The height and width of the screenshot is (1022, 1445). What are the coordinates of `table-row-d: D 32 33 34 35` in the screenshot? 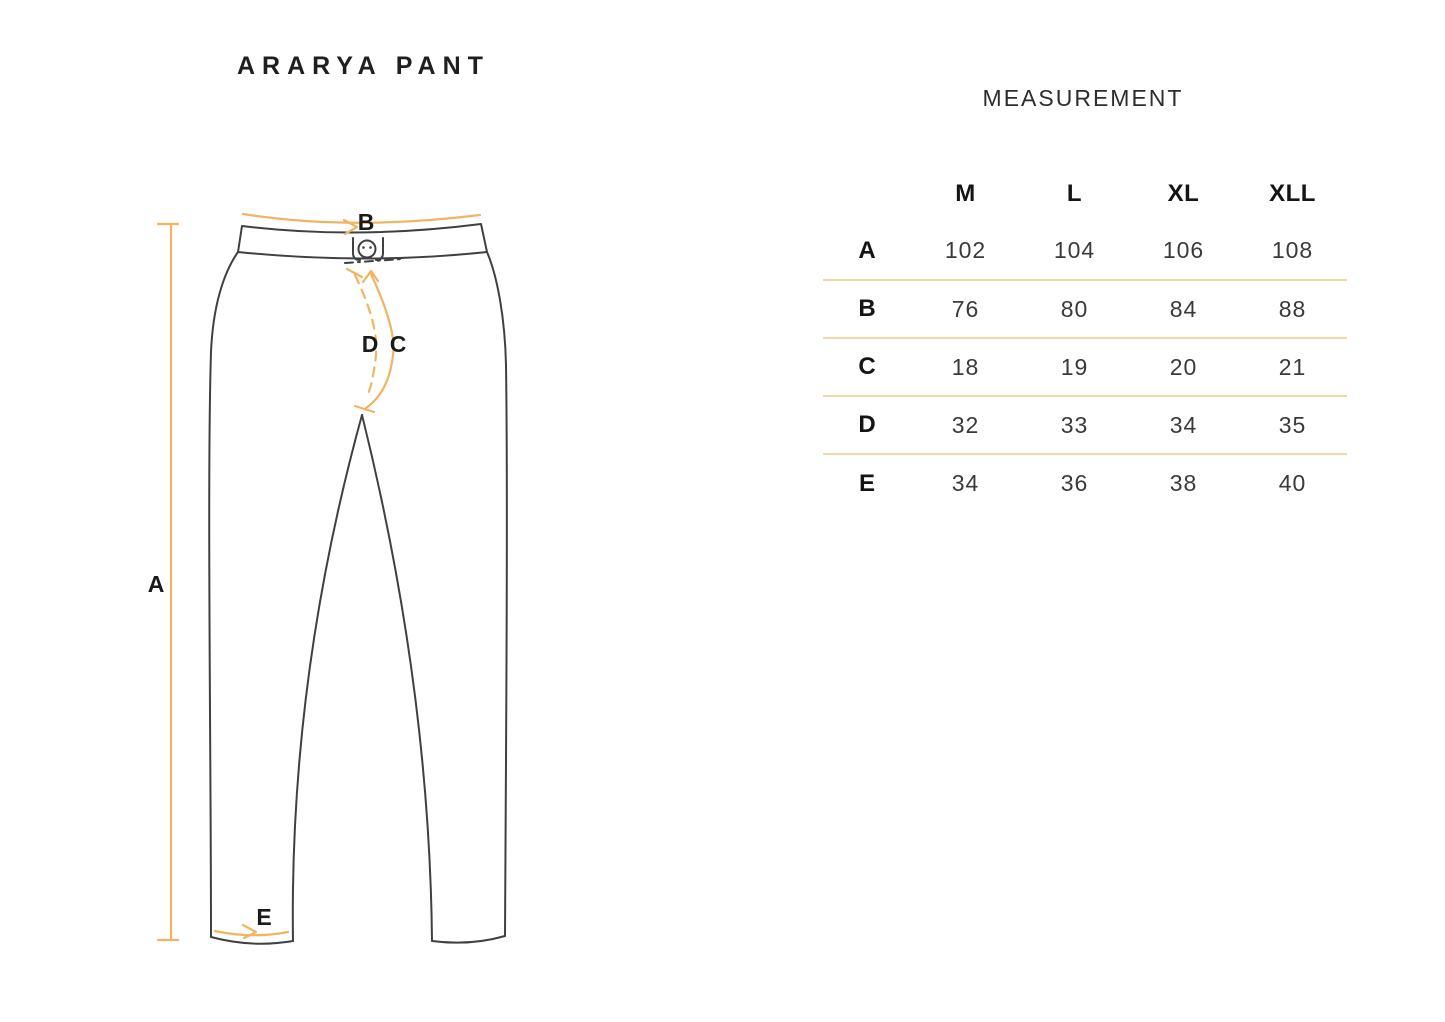 It's located at (1085, 425).